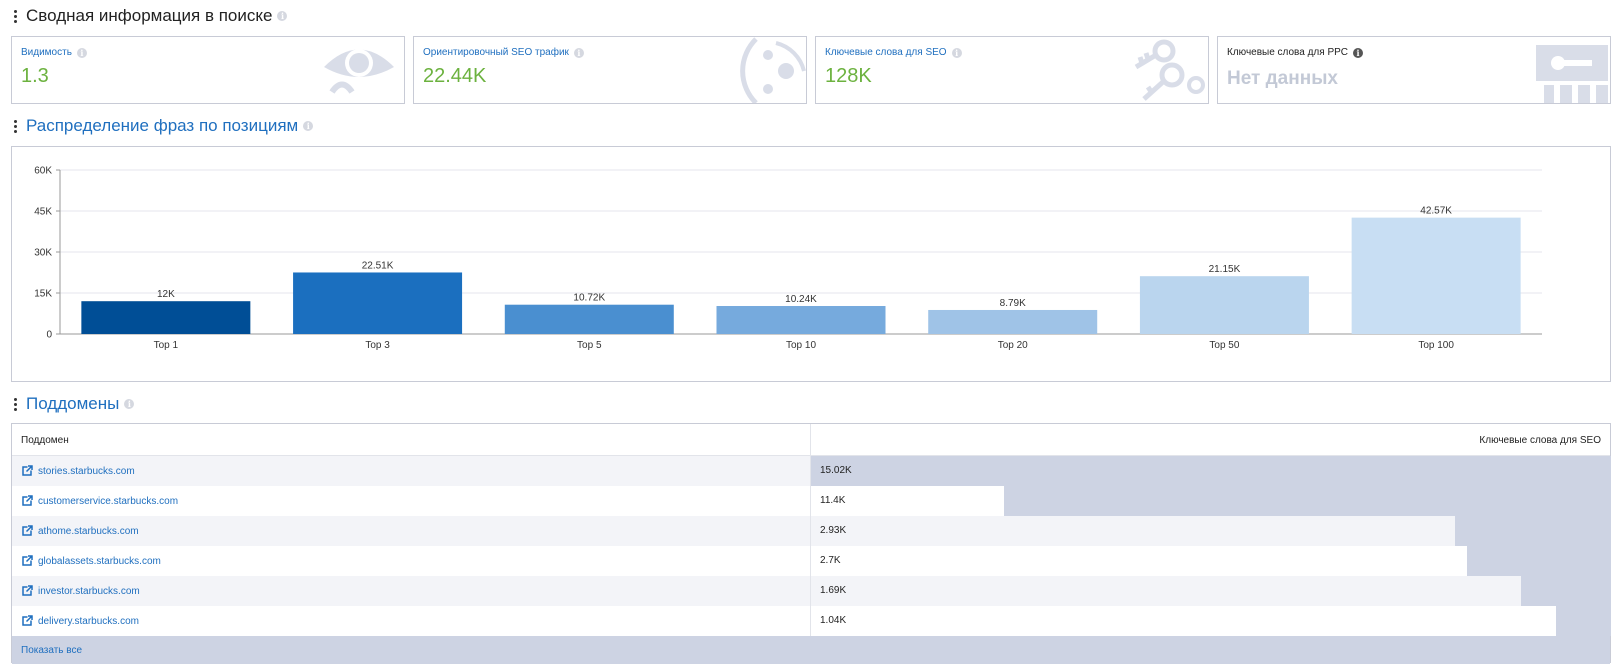  Describe the element at coordinates (166, 294) in the screenshot. I see `data-label: 12K` at that location.